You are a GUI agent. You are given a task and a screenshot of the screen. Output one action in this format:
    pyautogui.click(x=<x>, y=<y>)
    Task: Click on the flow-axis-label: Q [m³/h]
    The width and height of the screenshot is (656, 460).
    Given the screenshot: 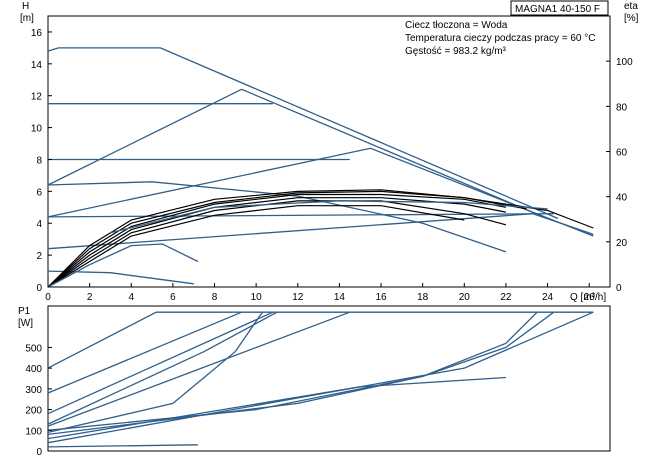 What is the action you would take?
    pyautogui.click(x=588, y=297)
    